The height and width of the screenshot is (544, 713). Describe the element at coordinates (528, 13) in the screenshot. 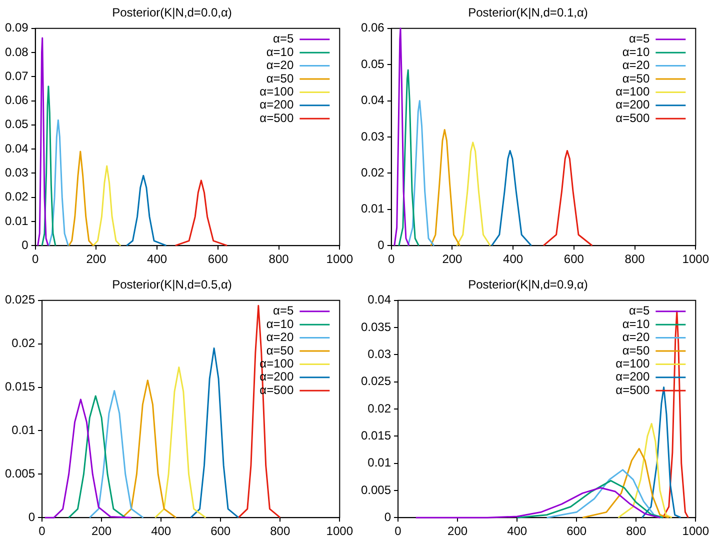

I see `chart-title: Posterior(K|N,d=0.1,α)` at that location.